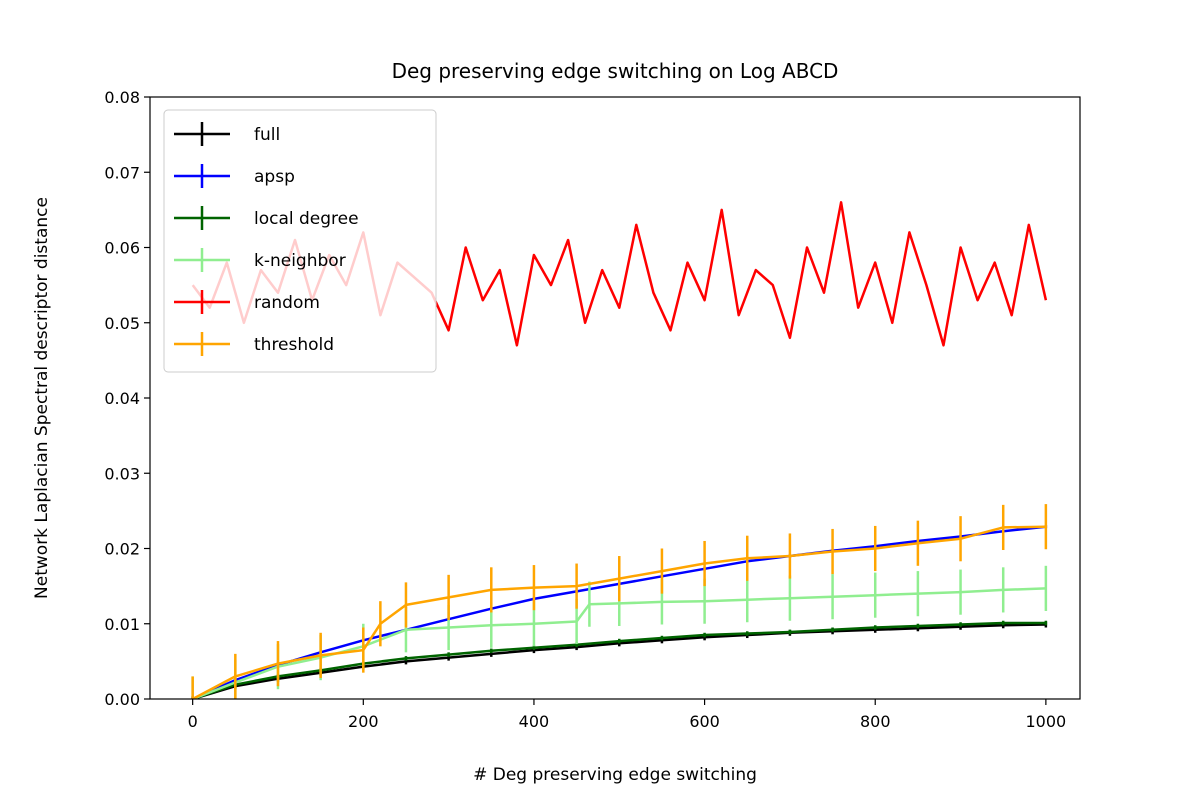  What do you see at coordinates (363, 721) in the screenshot?
I see `x-tick-label: 200` at bounding box center [363, 721].